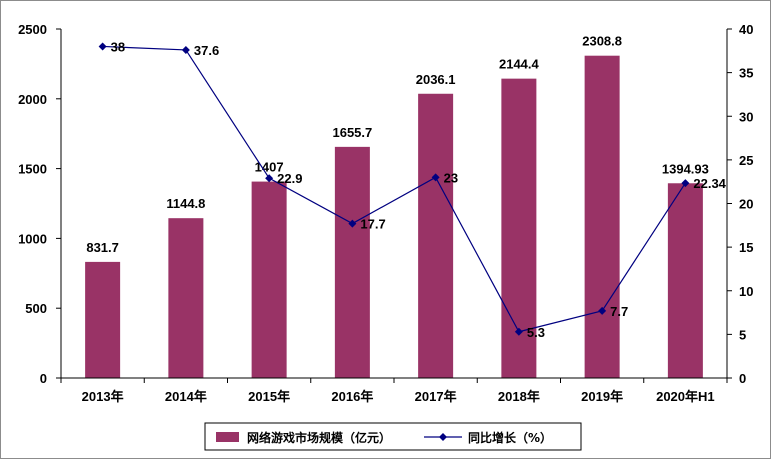  I want to click on x-tick-label: 2014年, so click(186, 396).